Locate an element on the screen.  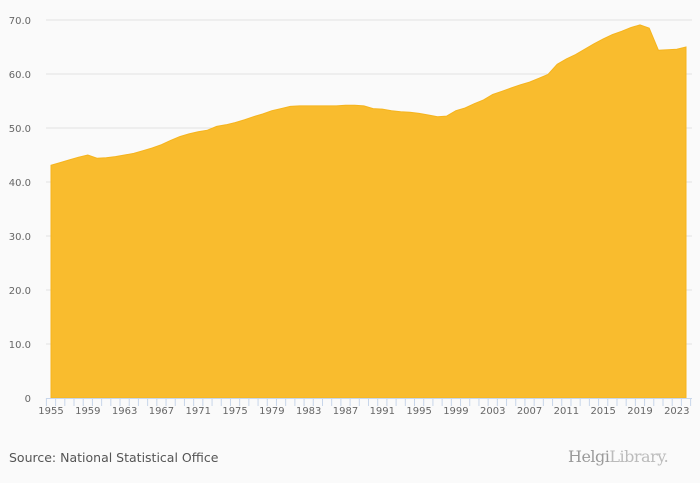
x-tick-label: 1967 is located at coordinates (161, 411).